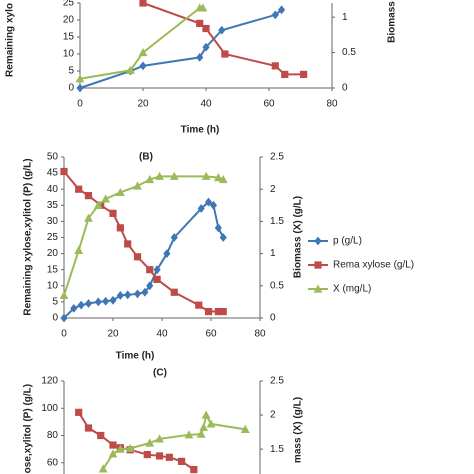  I want to click on y-tick-label: 35, so click(53, 205).